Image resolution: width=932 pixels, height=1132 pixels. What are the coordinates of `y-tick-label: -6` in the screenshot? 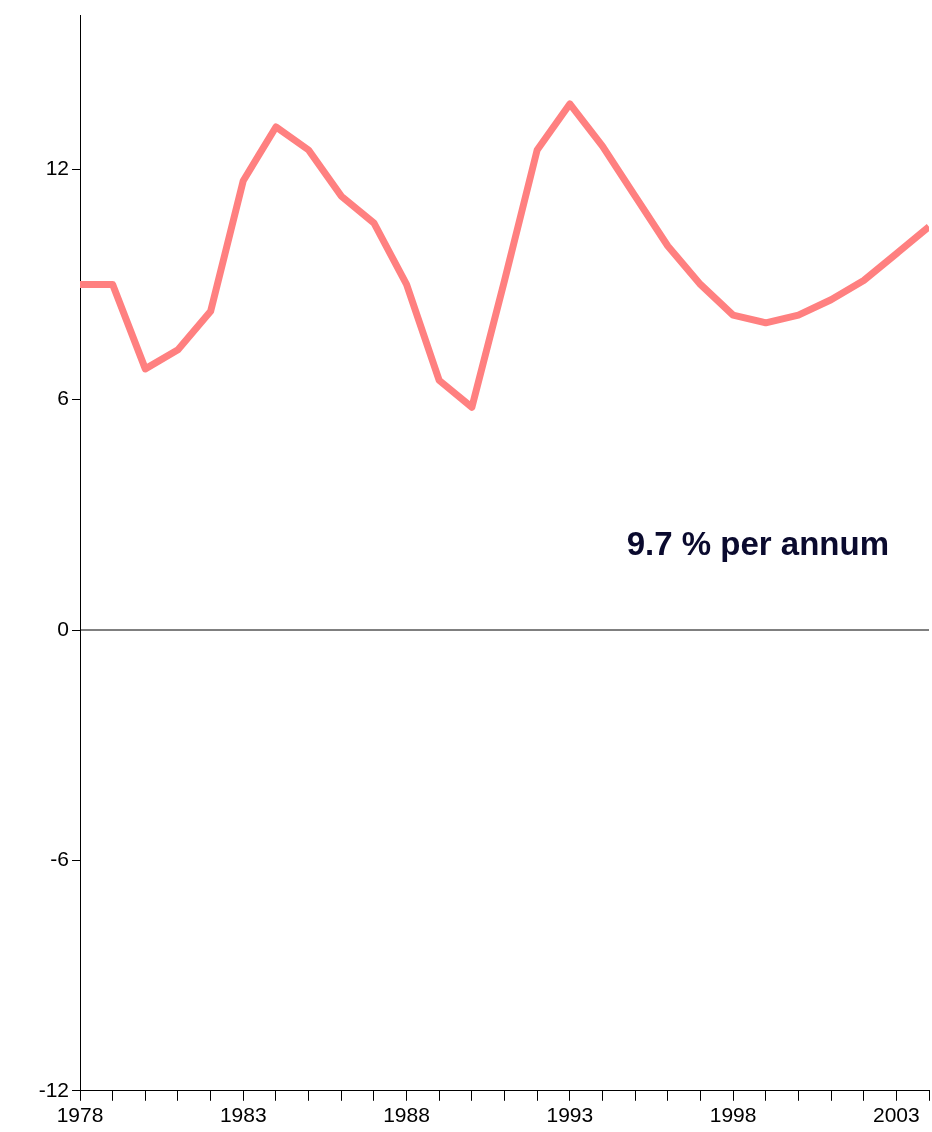 It's located at (59, 859).